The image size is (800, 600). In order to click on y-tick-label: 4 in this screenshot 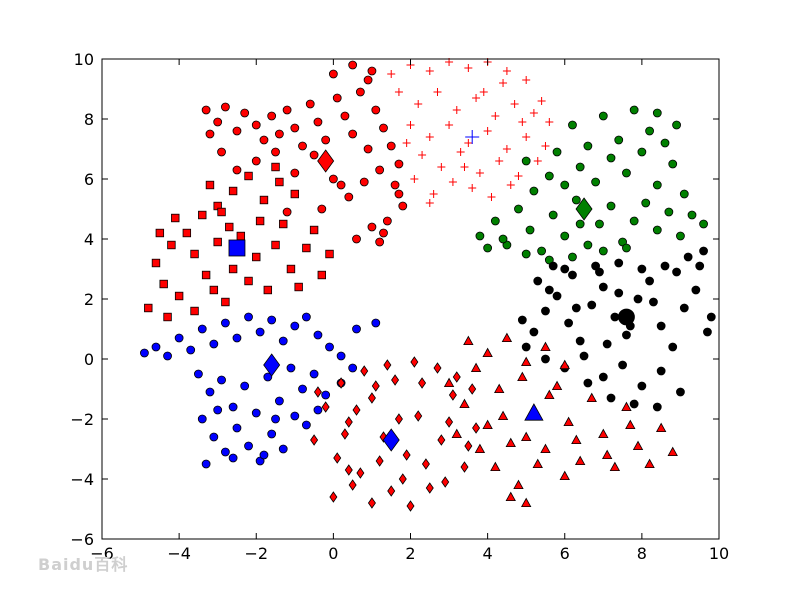, I will do `click(89, 239)`.